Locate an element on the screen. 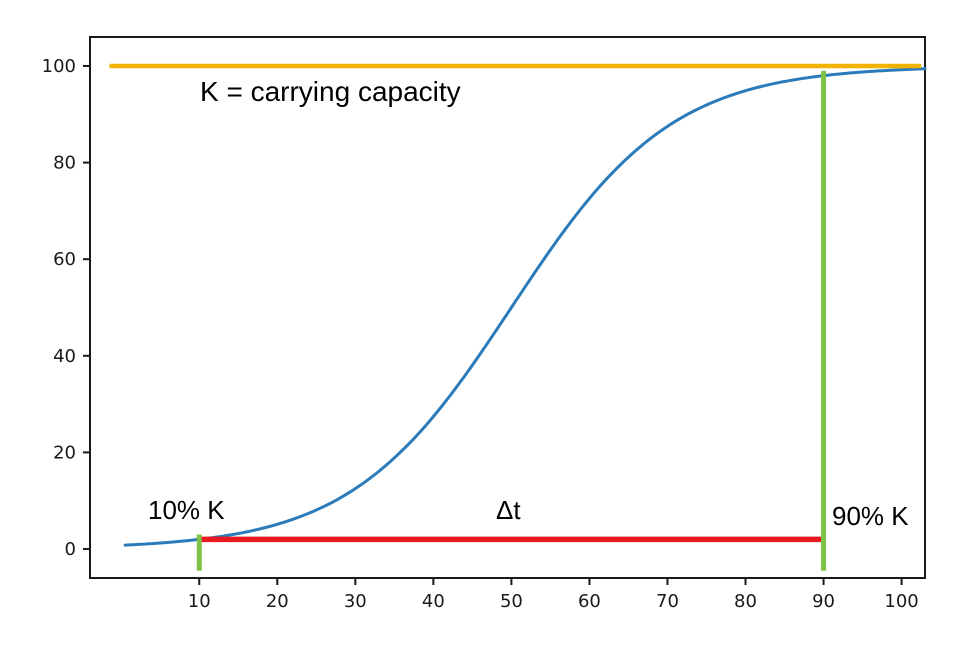 This screenshot has width=956, height=664. annotation-delta-t: Δt is located at coordinates (508, 510).